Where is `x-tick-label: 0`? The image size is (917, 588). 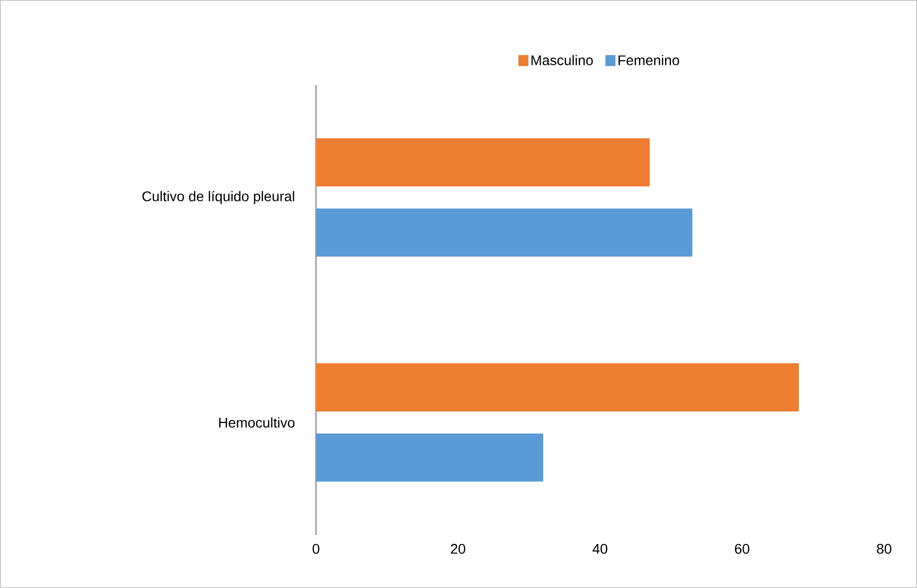
x-tick-label: 0 is located at coordinates (316, 549).